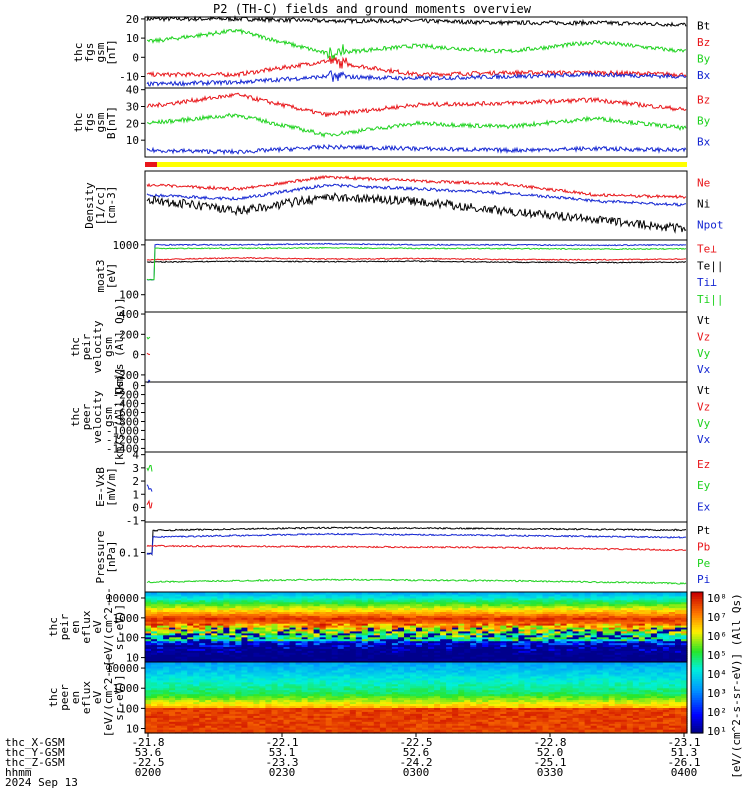 The image size is (750, 800). Describe the element at coordinates (89, 205) in the screenshot. I see `panel-2-ylabel-line-0: Density` at that location.